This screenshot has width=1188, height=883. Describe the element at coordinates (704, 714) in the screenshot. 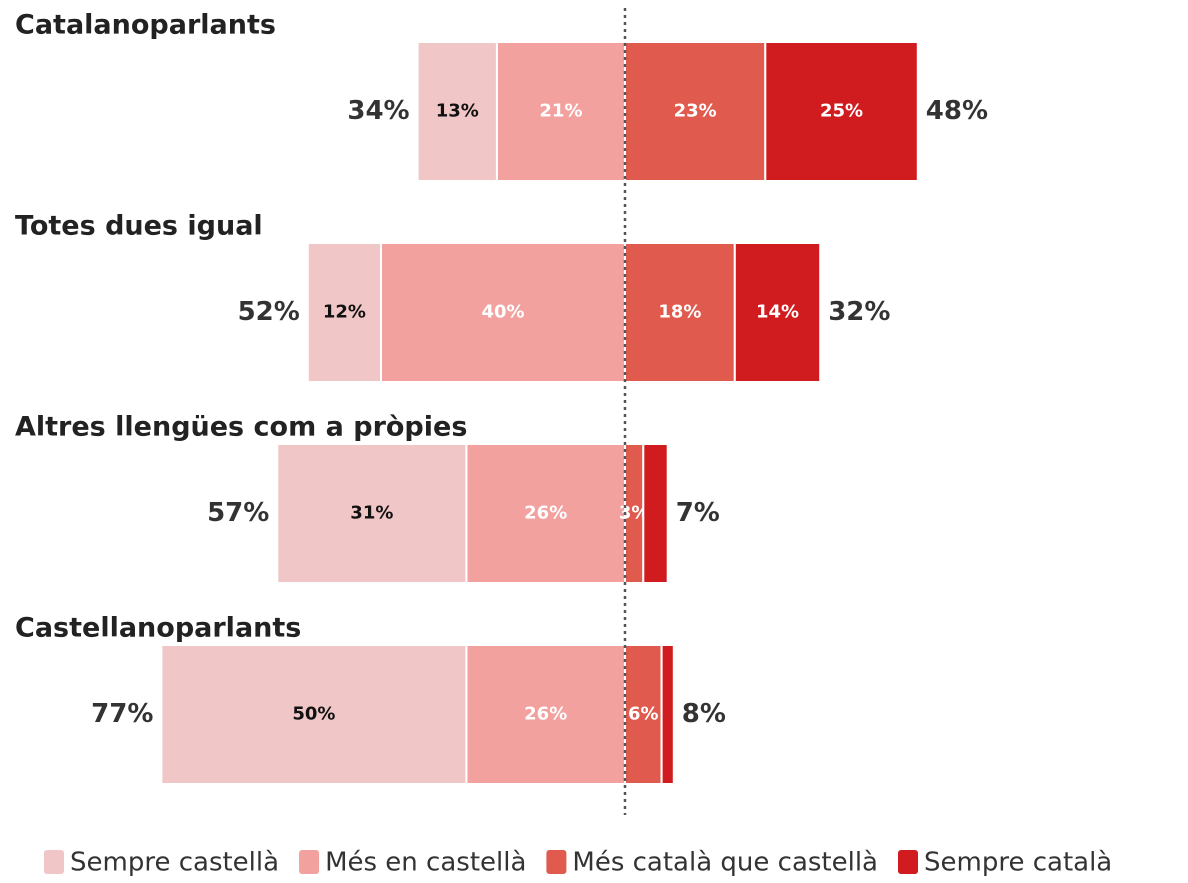

I see `total-label: 8%` at that location.